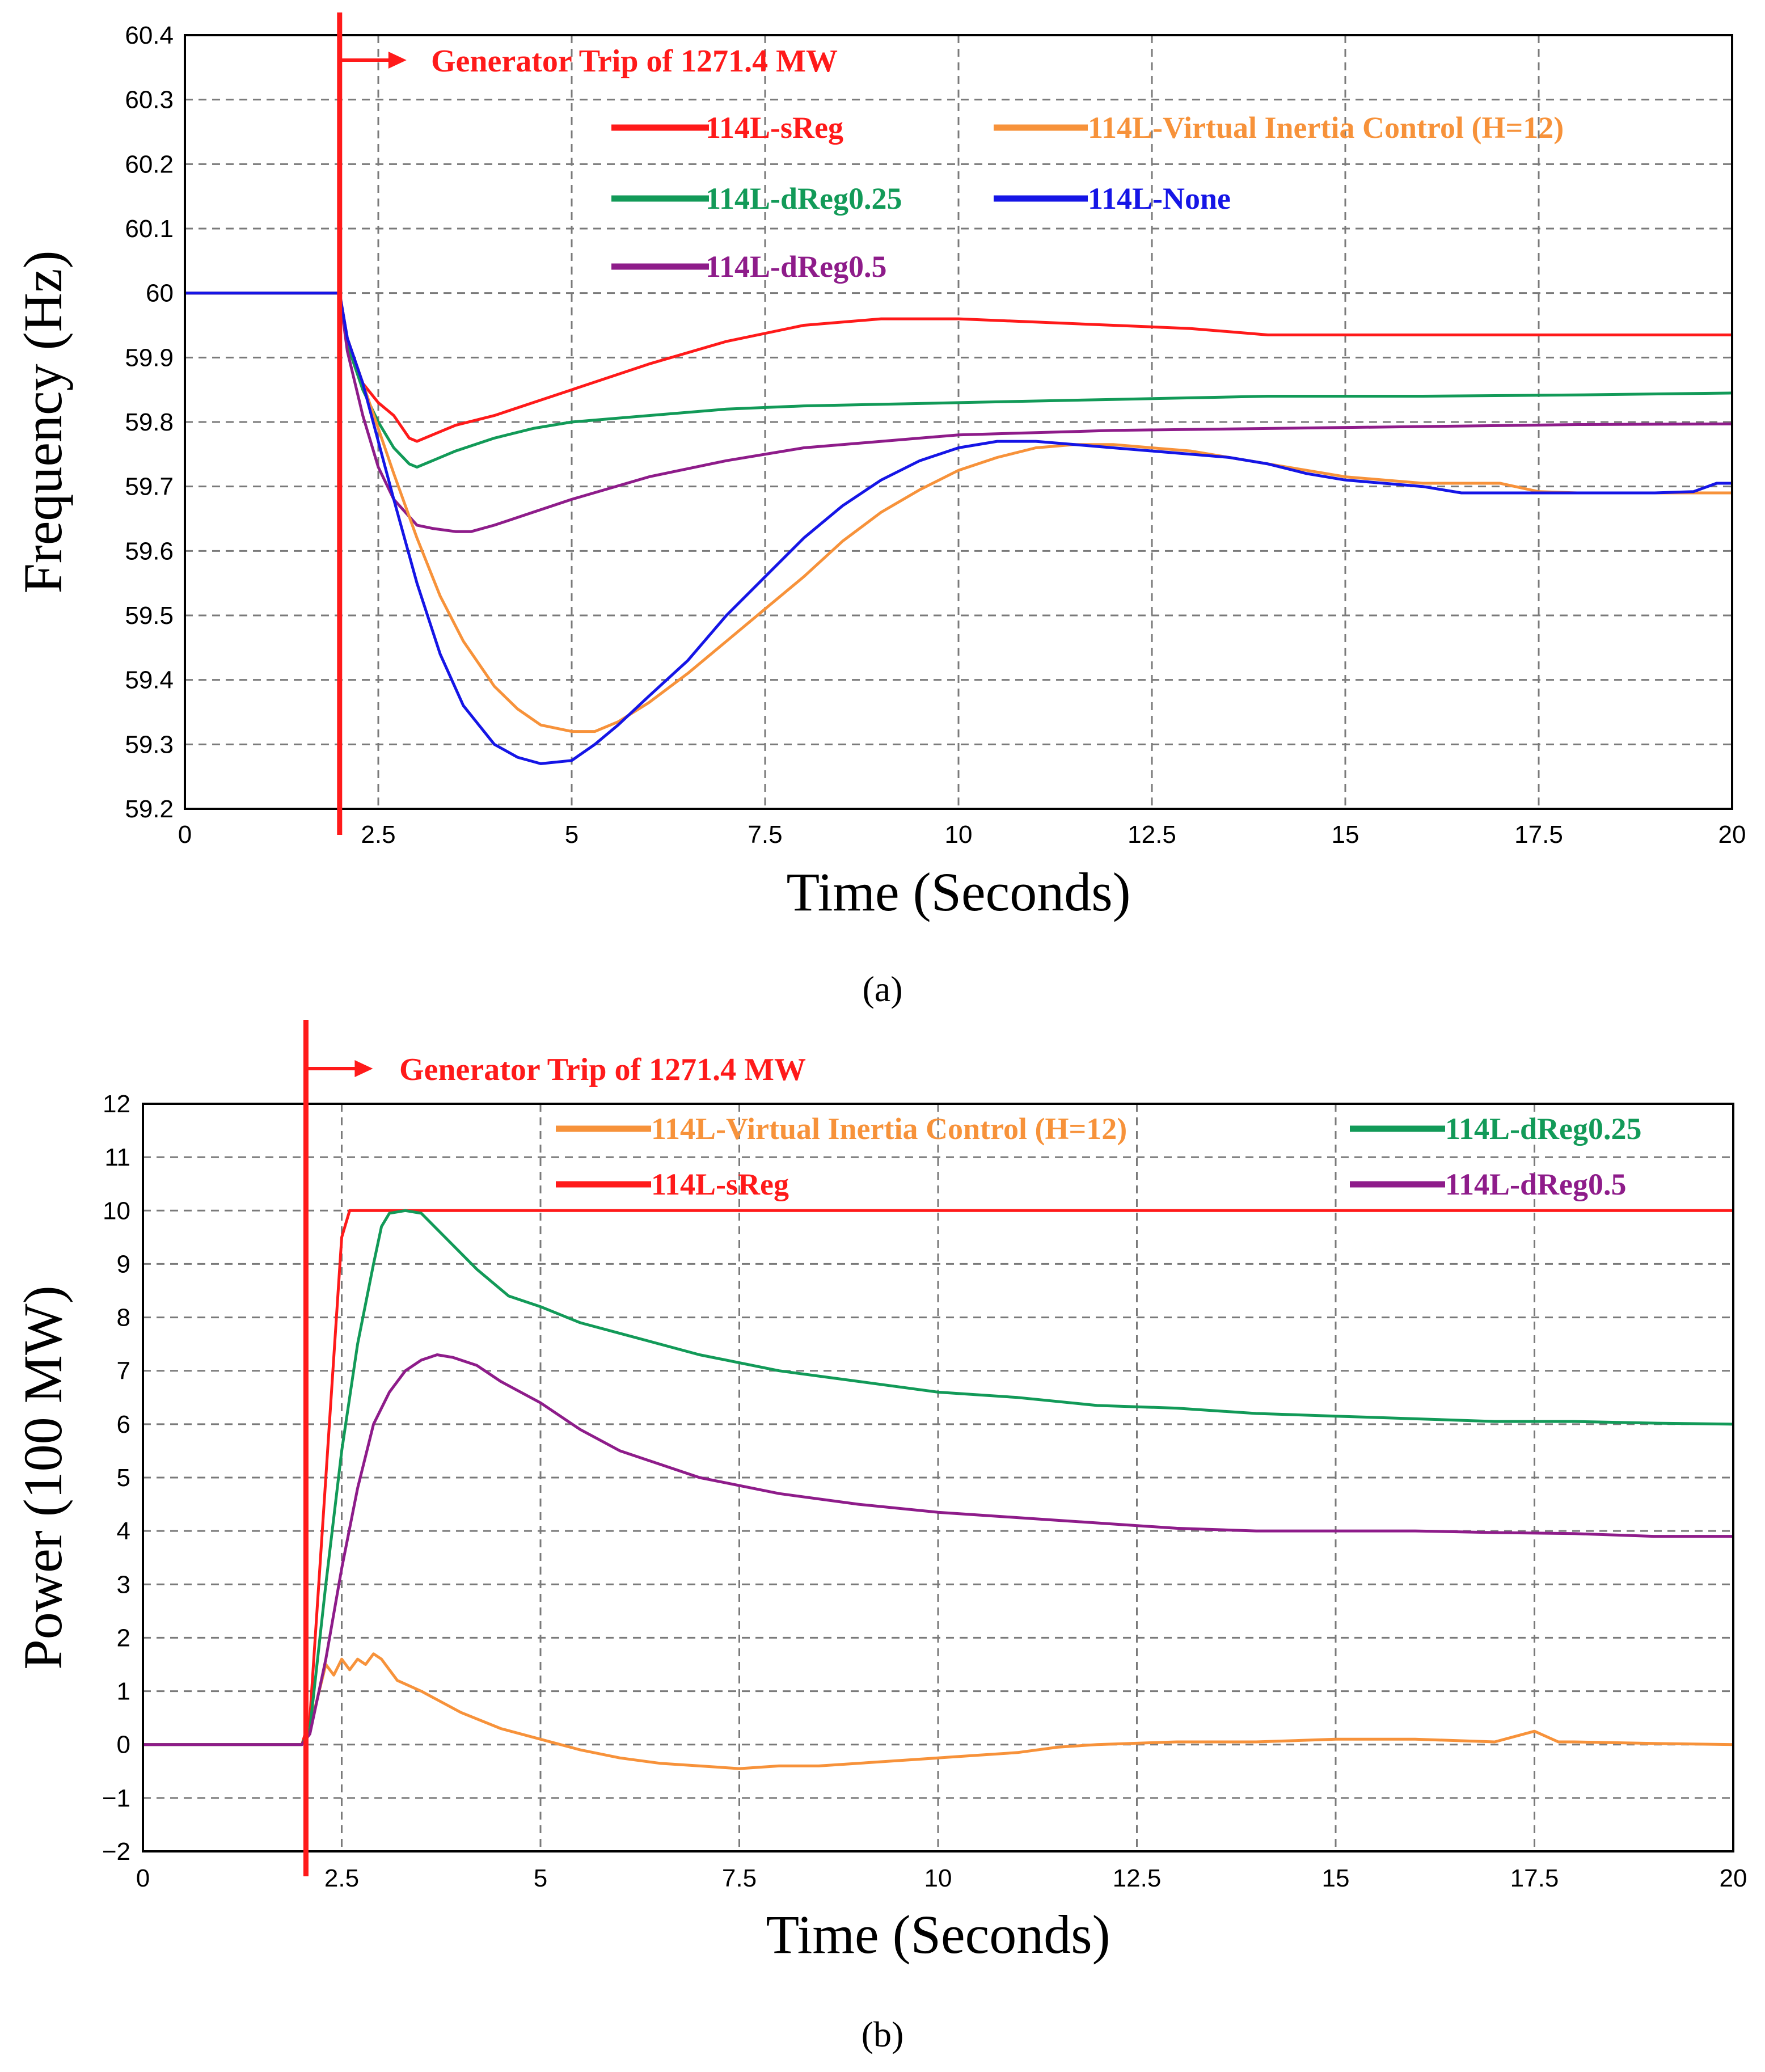  Describe the element at coordinates (116, 1852) in the screenshot. I see `y-tick-label: −2` at that location.